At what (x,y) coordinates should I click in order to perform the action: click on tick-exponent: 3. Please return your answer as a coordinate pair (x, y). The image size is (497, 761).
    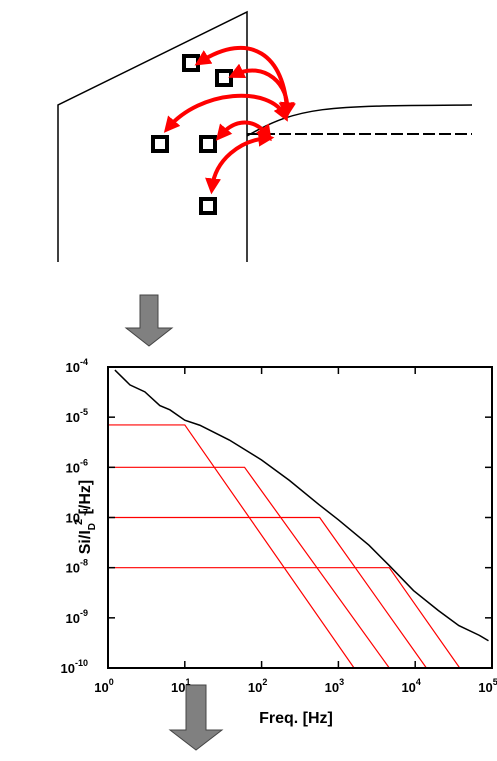
    Looking at the image, I should click on (341, 682).